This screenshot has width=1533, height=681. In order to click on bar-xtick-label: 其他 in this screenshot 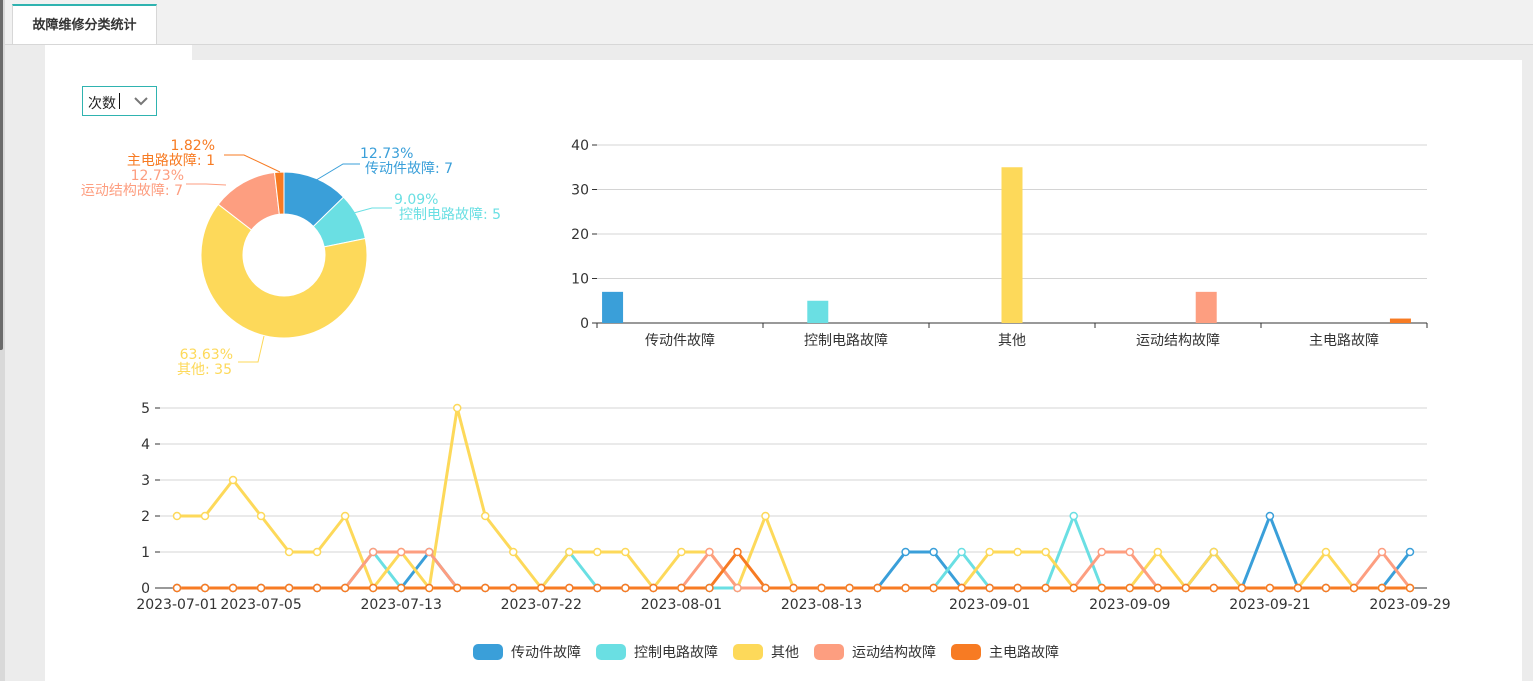, I will do `click(1012, 341)`.